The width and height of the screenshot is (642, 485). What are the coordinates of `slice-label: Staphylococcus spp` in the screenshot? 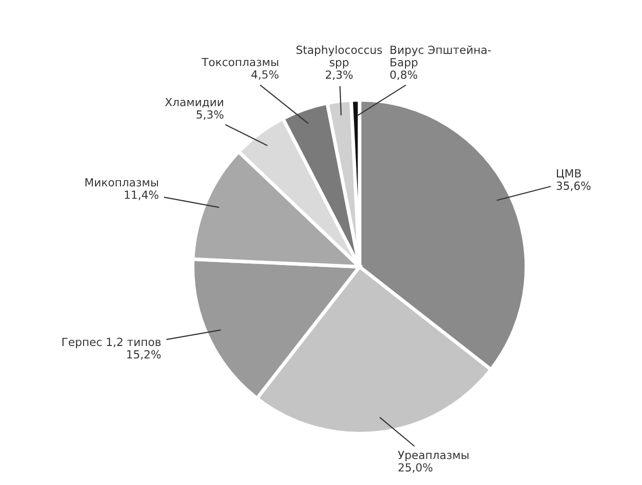 It's located at (339, 57).